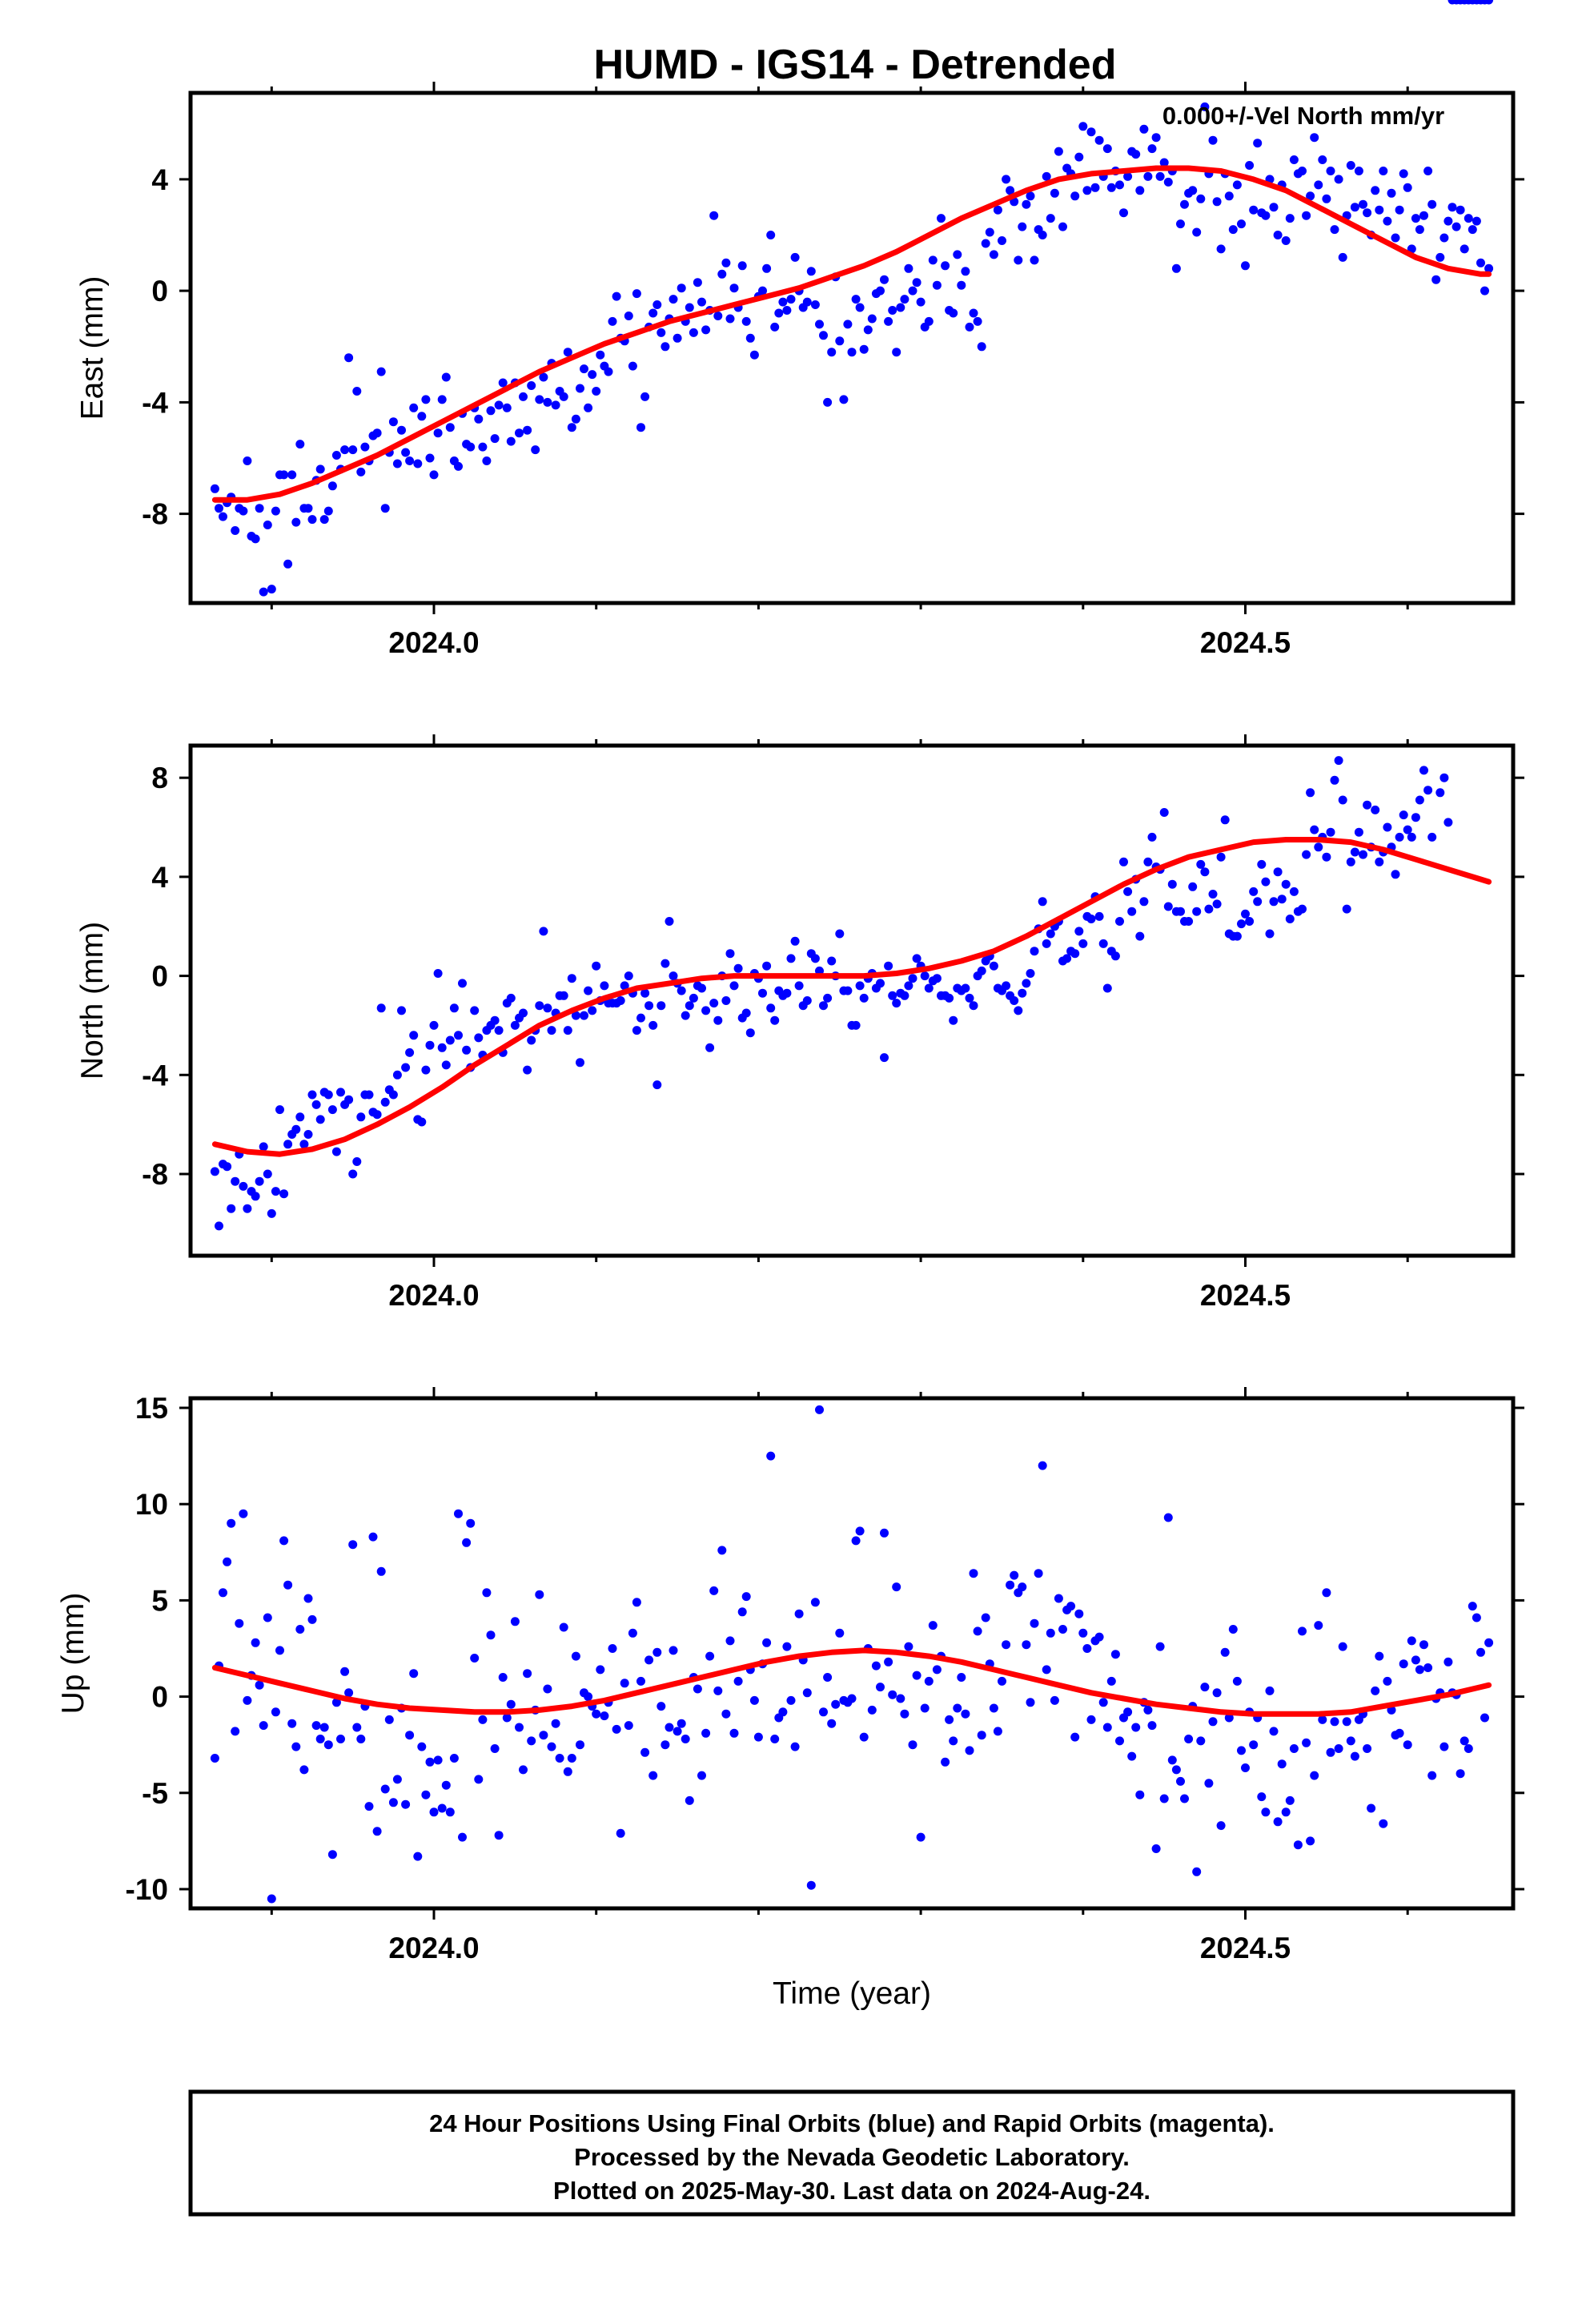 This screenshot has width=1582, height=2324. Describe the element at coordinates (1303, 116) in the screenshot. I see `velocity-annotation: 0.000+/-Vel North mm/yr` at that location.